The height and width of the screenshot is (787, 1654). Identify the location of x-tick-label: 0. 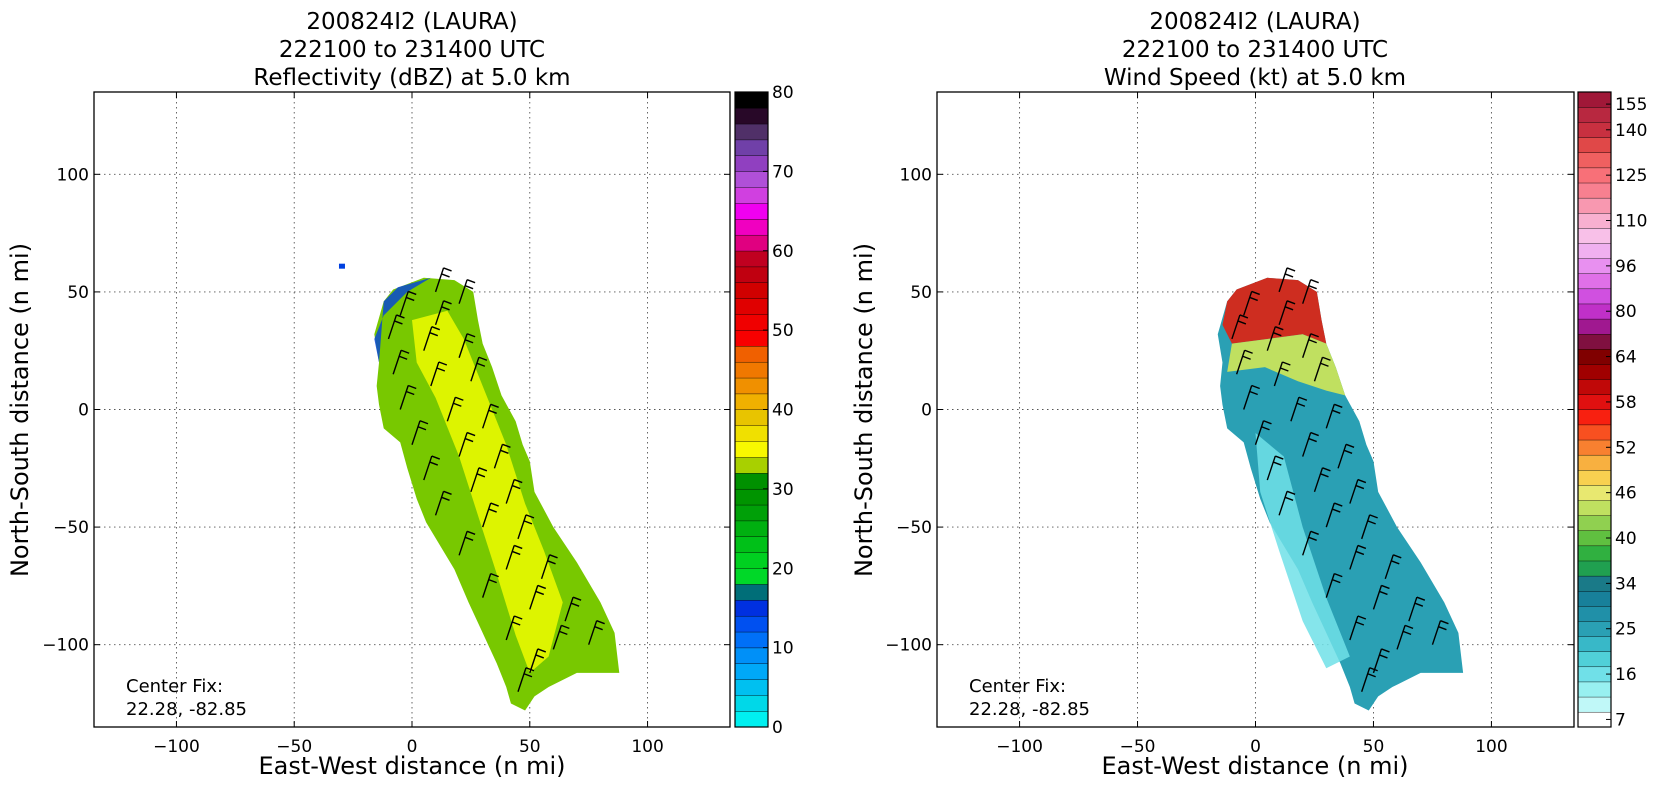
(1255, 747).